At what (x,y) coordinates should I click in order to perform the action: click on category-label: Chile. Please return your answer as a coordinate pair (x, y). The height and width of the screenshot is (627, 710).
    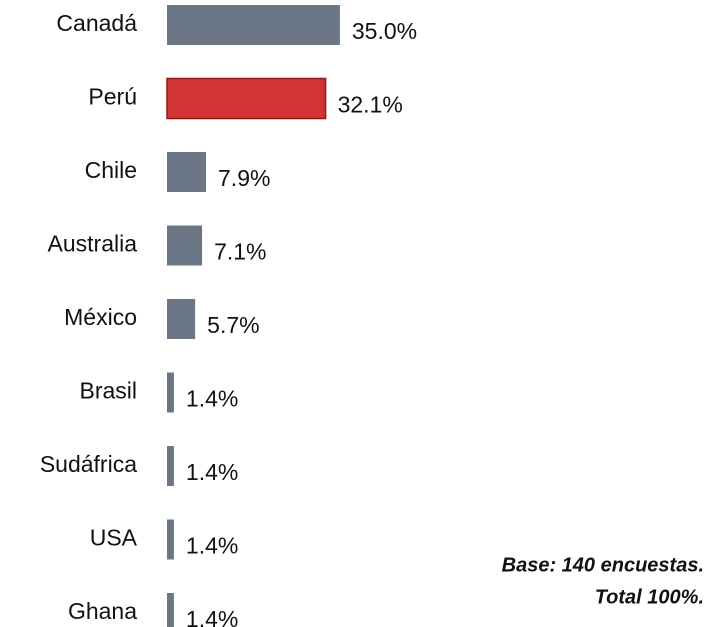
    Looking at the image, I should click on (111, 170).